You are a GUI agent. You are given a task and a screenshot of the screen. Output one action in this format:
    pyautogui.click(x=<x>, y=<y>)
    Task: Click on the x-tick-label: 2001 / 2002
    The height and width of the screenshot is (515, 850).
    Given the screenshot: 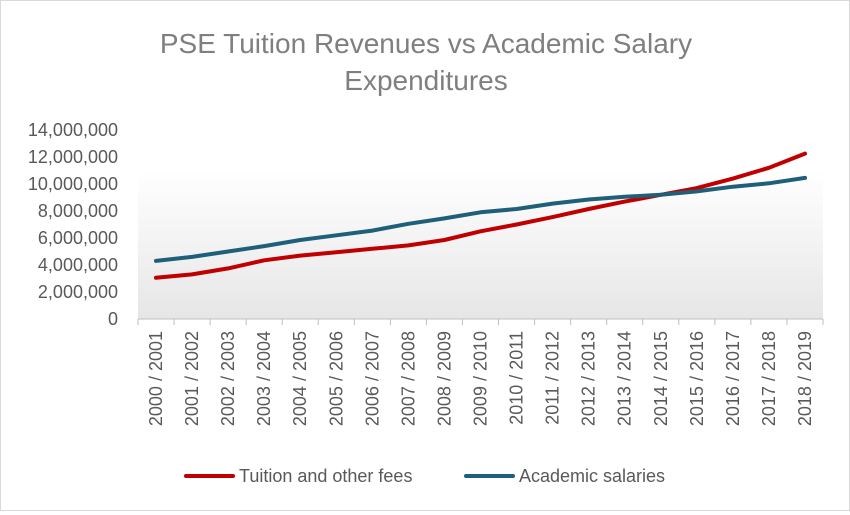 What is the action you would take?
    pyautogui.click(x=192, y=378)
    